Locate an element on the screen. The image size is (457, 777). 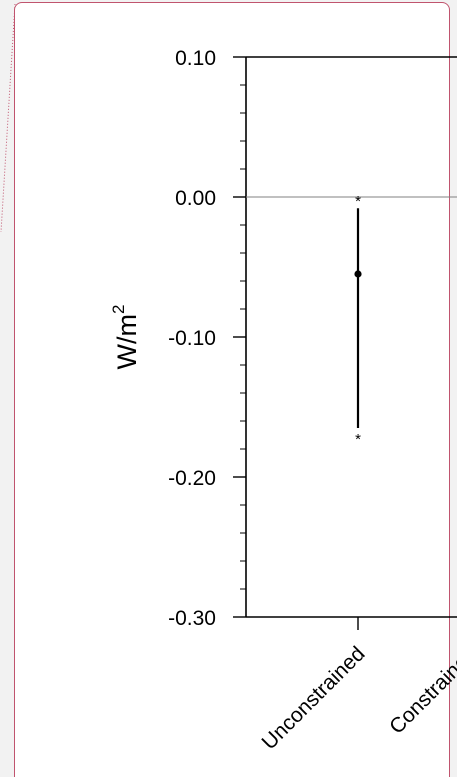
data-marks: ** is located at coordinates (358, 320).